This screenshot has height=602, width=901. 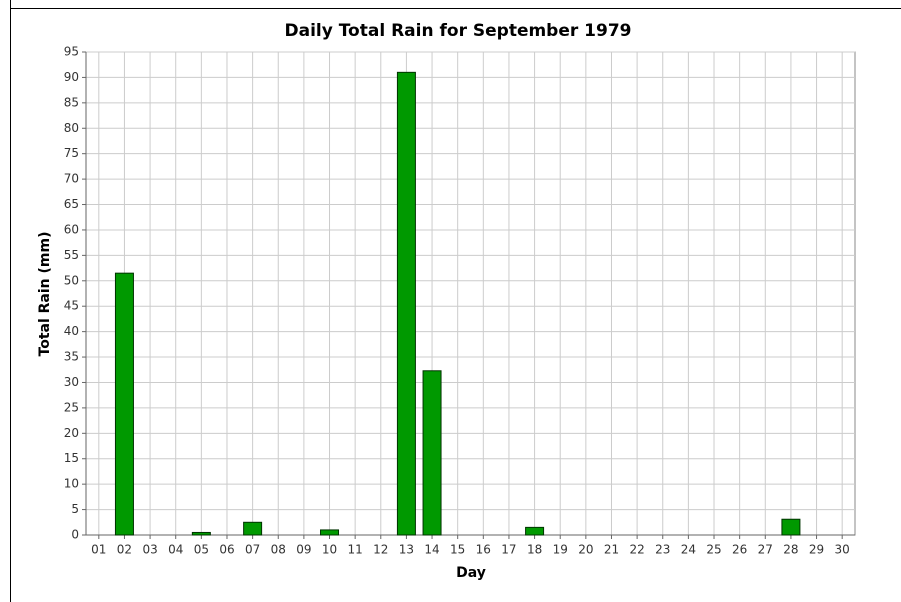 I want to click on x-tick-label: 23, so click(x=662, y=550).